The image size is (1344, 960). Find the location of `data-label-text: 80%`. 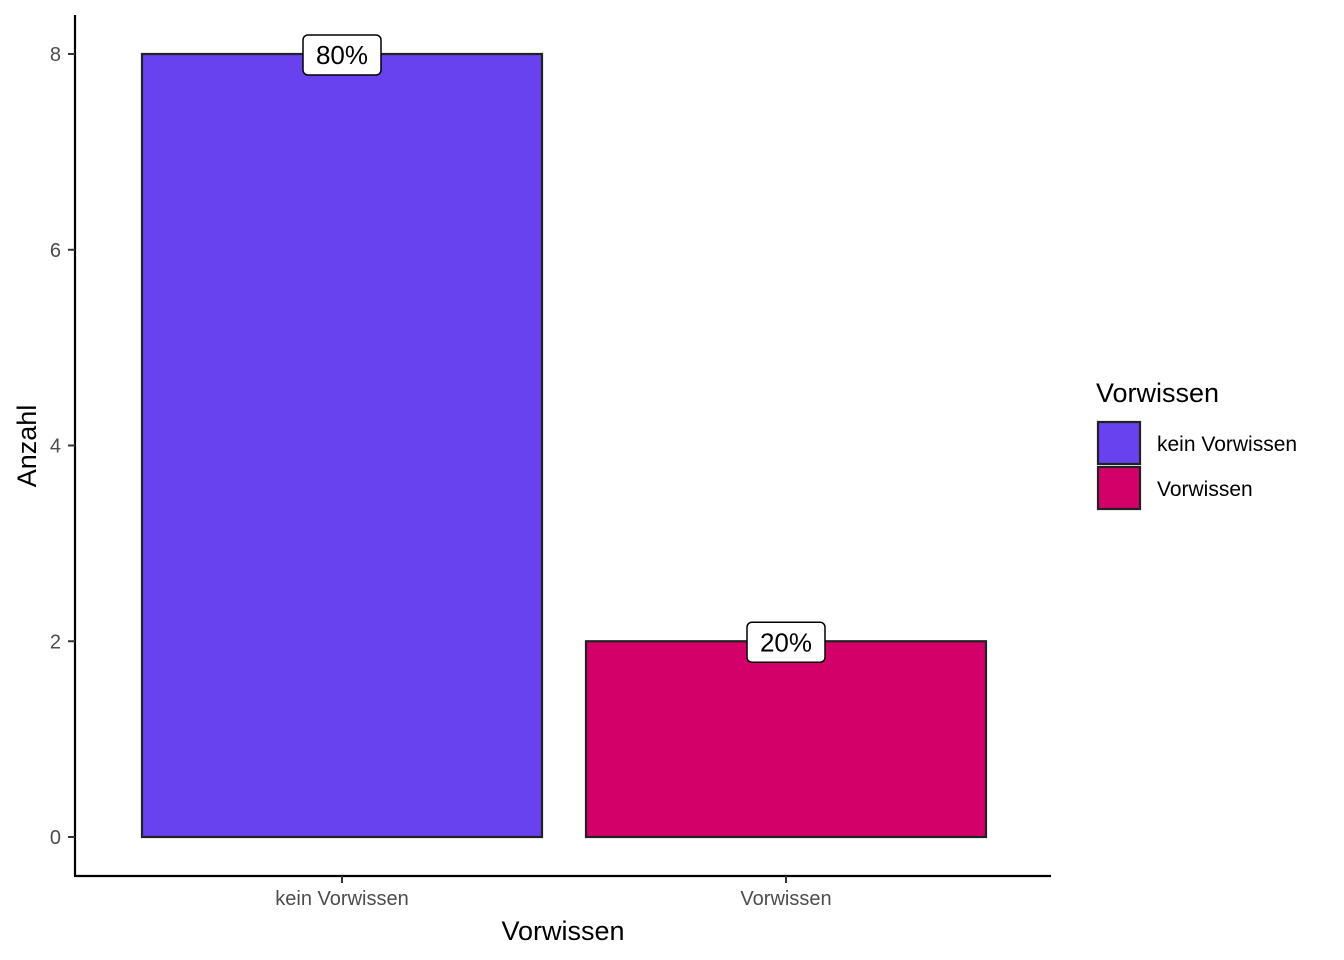

data-label-text: 80% is located at coordinates (342, 55).